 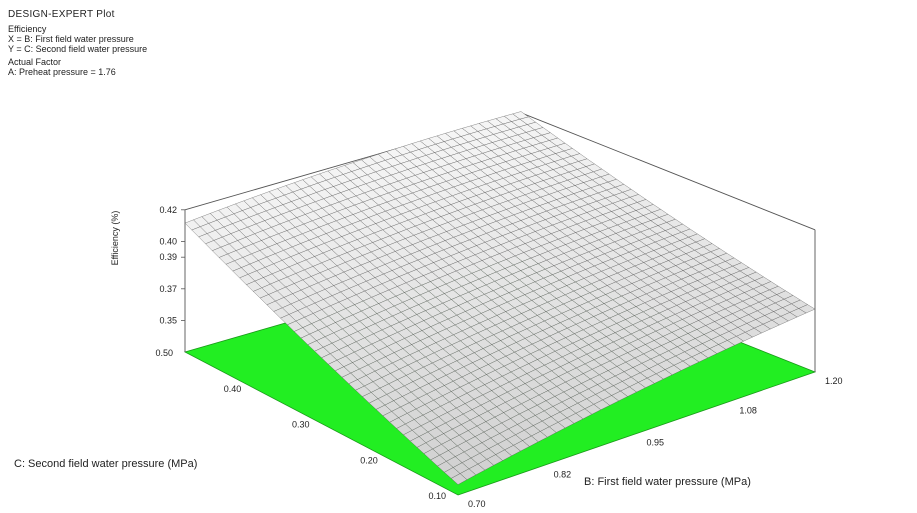 What do you see at coordinates (61, 14) in the screenshot?
I see `plot-title: DESIGN-EXPERT Plot` at bounding box center [61, 14].